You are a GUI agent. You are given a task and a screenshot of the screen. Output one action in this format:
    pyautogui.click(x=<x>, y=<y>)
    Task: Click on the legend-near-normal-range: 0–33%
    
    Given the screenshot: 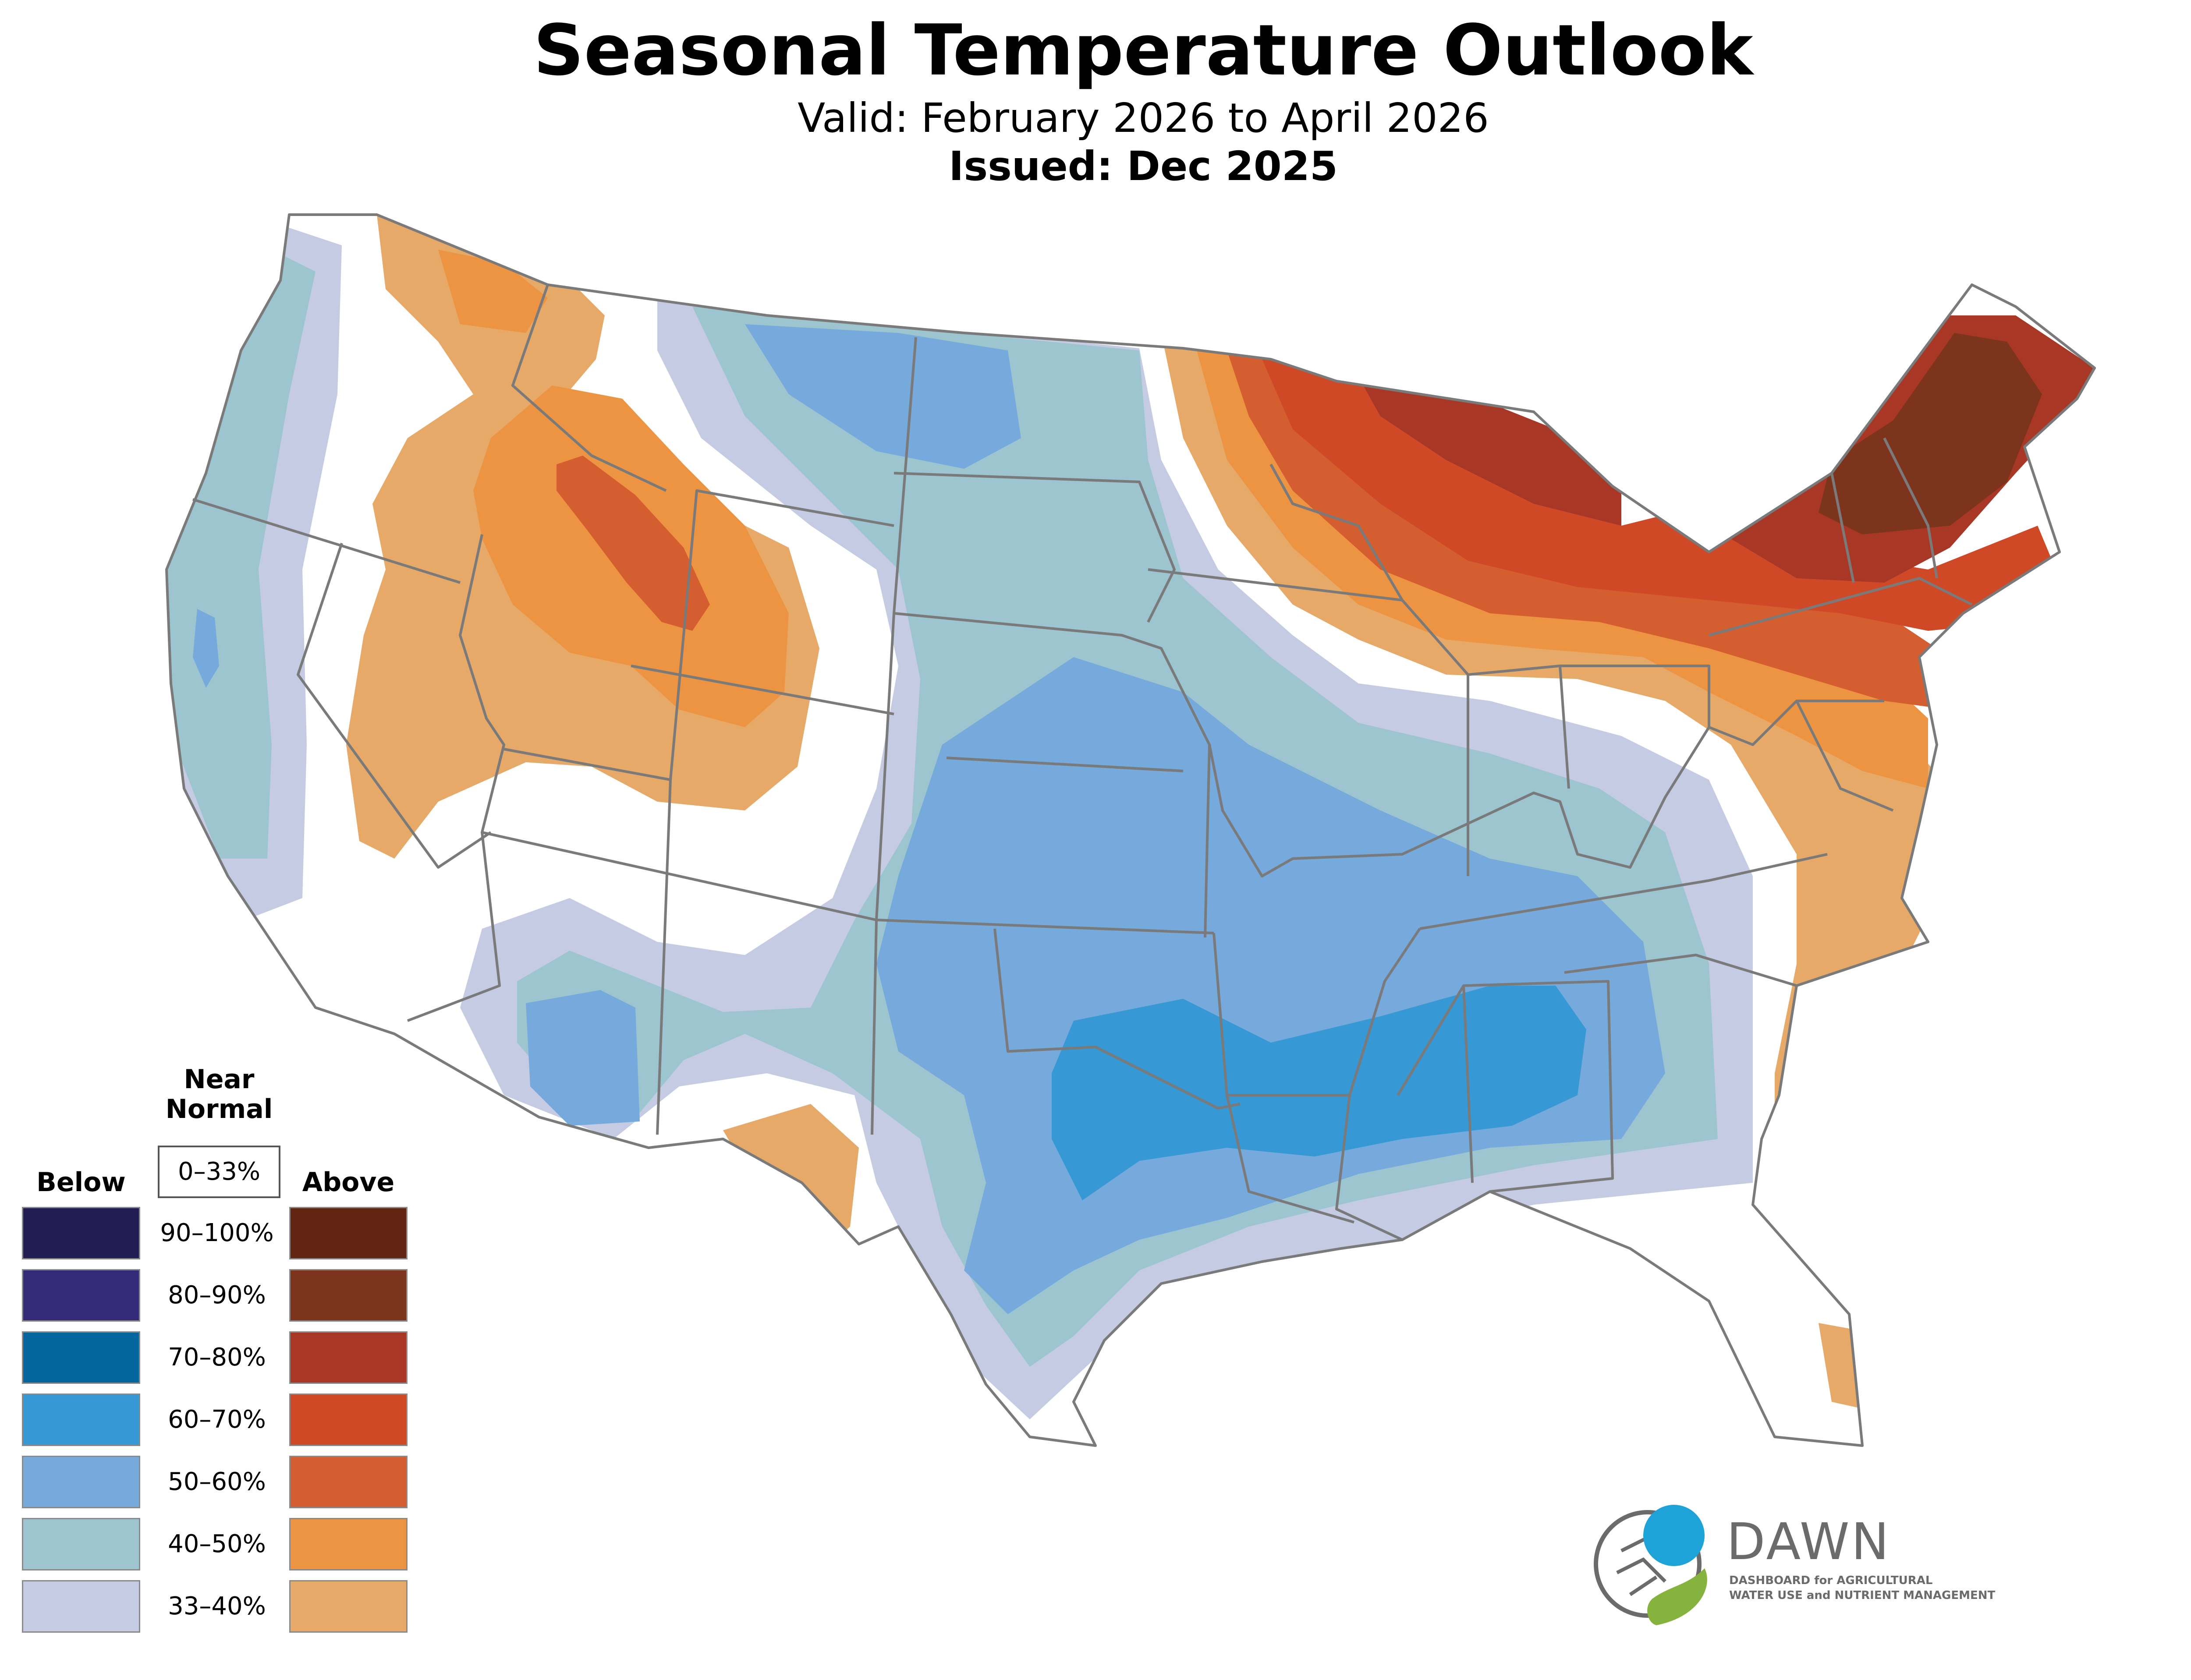 What is the action you would take?
    pyautogui.click(x=219, y=1172)
    